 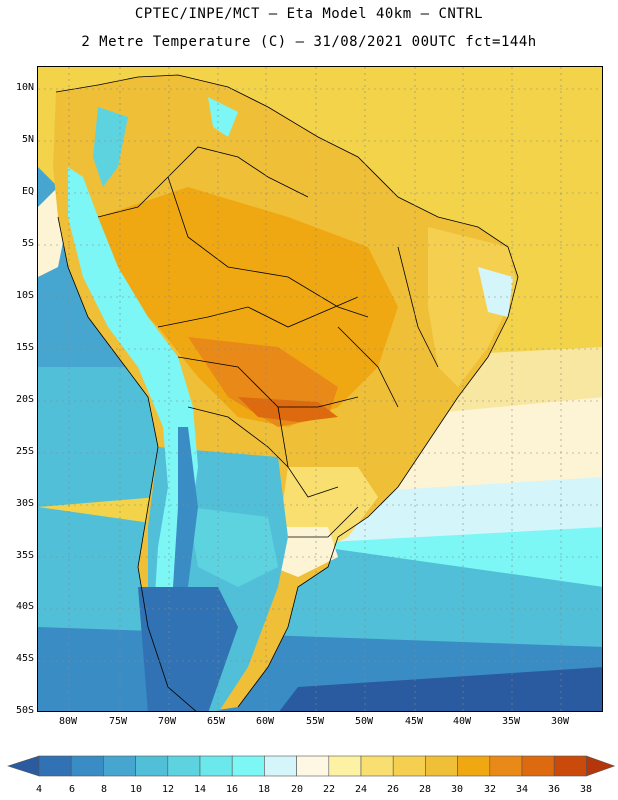 I want to click on scale-arrow-low, so click(x=23, y=766).